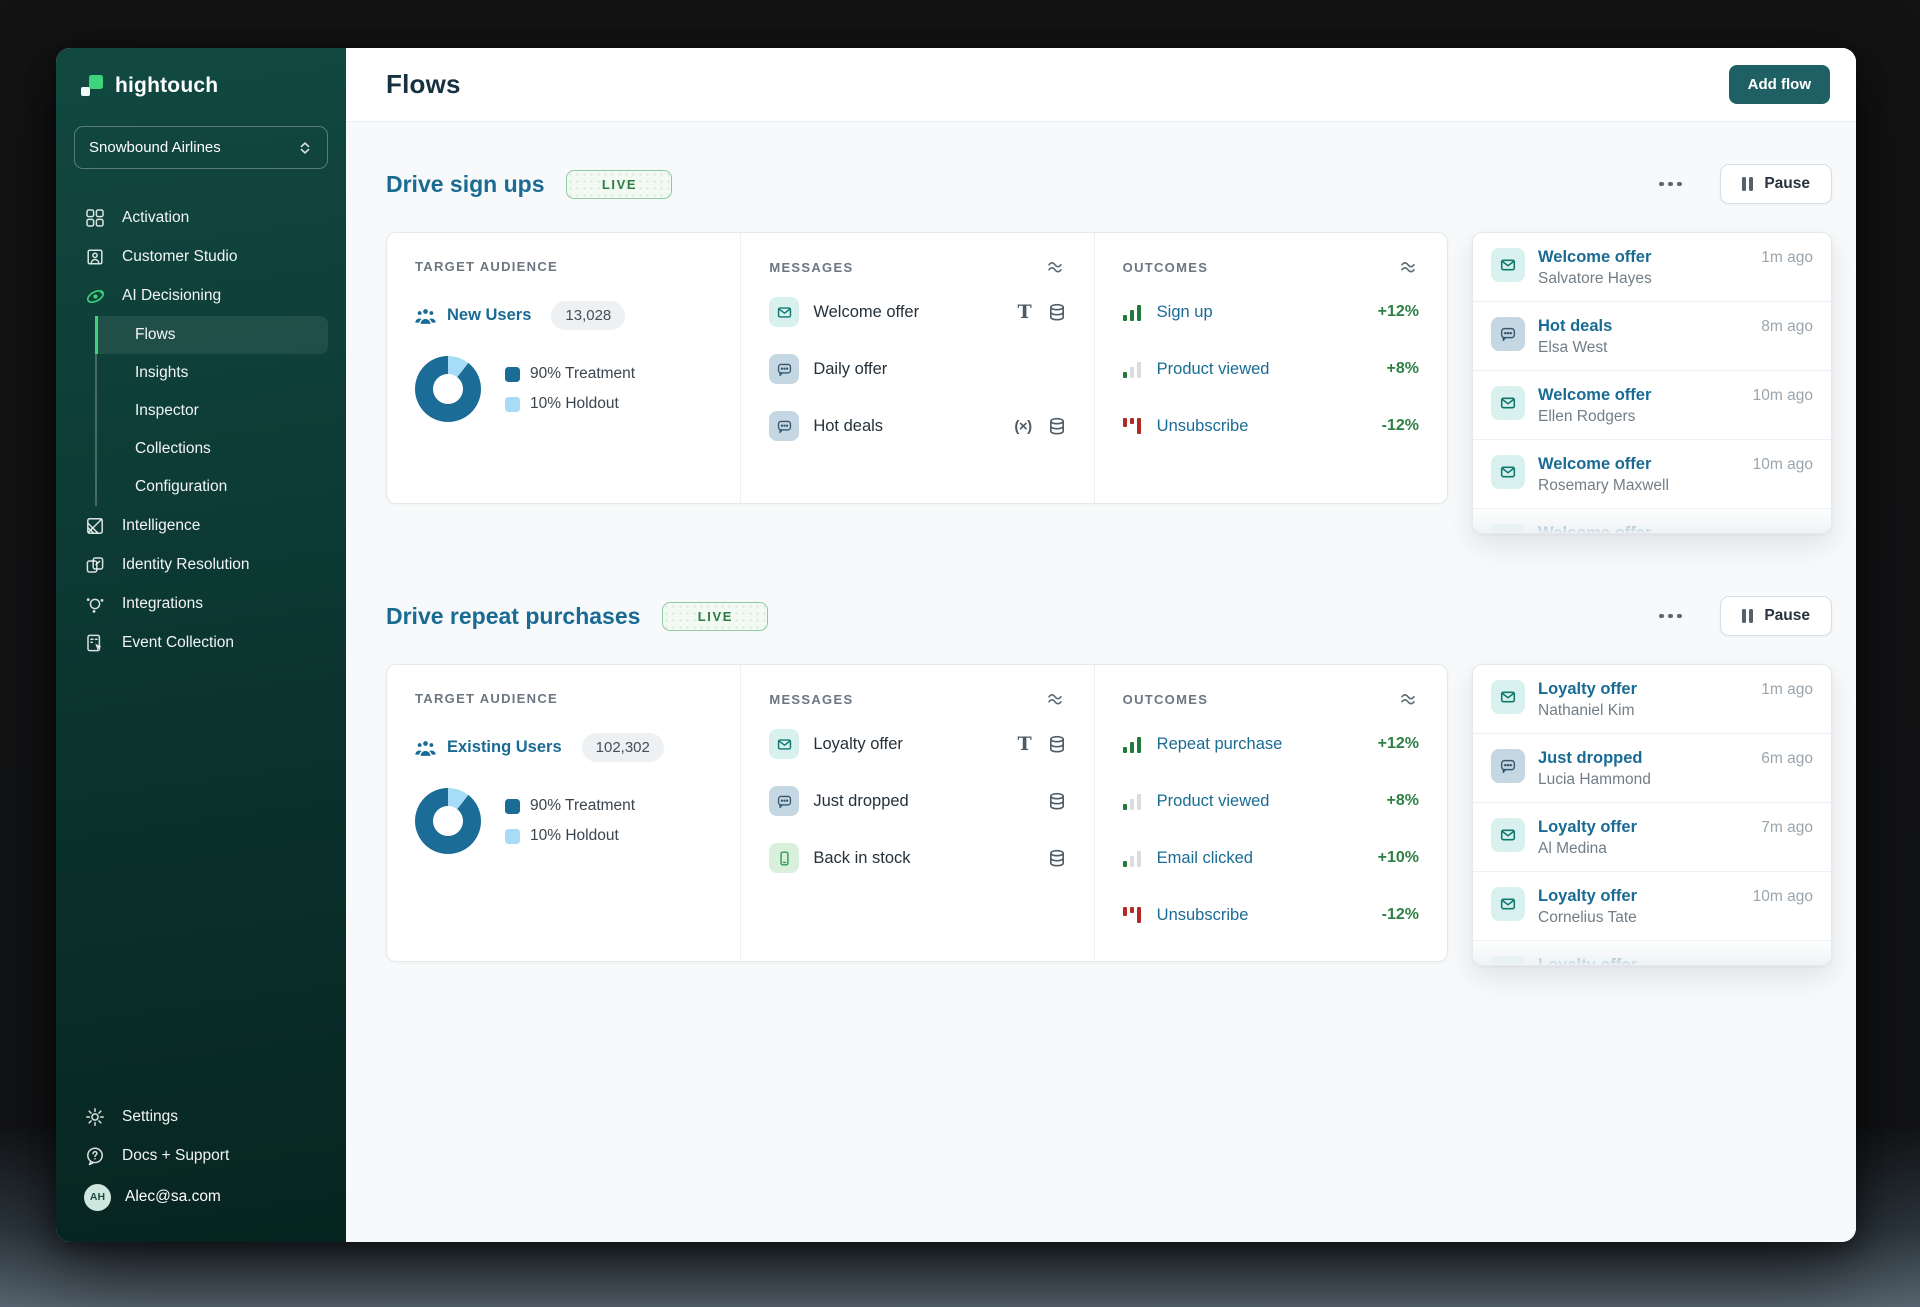 The width and height of the screenshot is (1920, 1307). What do you see at coordinates (201, 604) in the screenshot?
I see `sidebar-item-integrations: Integrations` at bounding box center [201, 604].